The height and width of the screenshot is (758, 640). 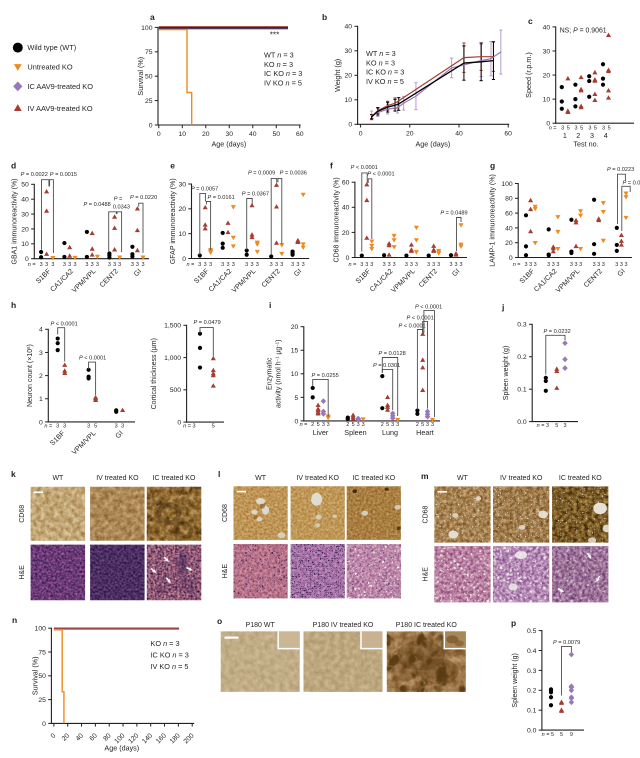 I want to click on svg-text: P = 0.0367, so click(x=255, y=194).